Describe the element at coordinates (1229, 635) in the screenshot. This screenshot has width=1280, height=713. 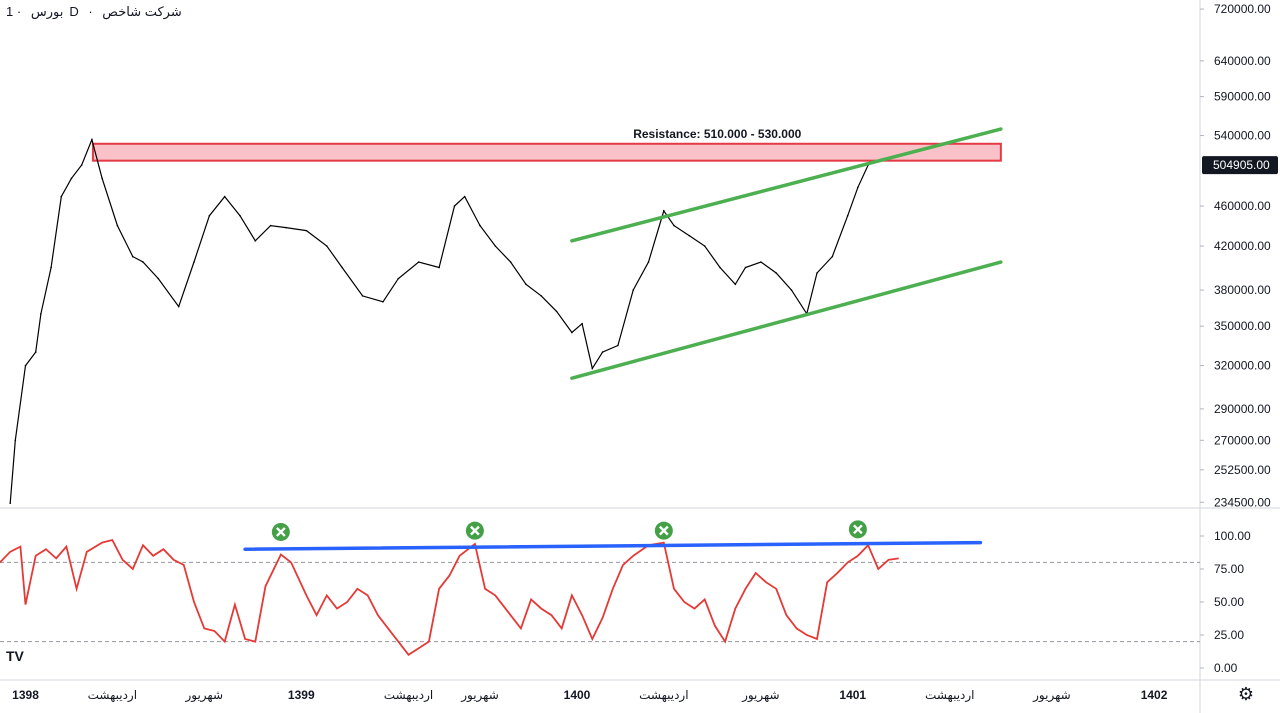
I see `oscillator-tick-label: 25.00` at that location.